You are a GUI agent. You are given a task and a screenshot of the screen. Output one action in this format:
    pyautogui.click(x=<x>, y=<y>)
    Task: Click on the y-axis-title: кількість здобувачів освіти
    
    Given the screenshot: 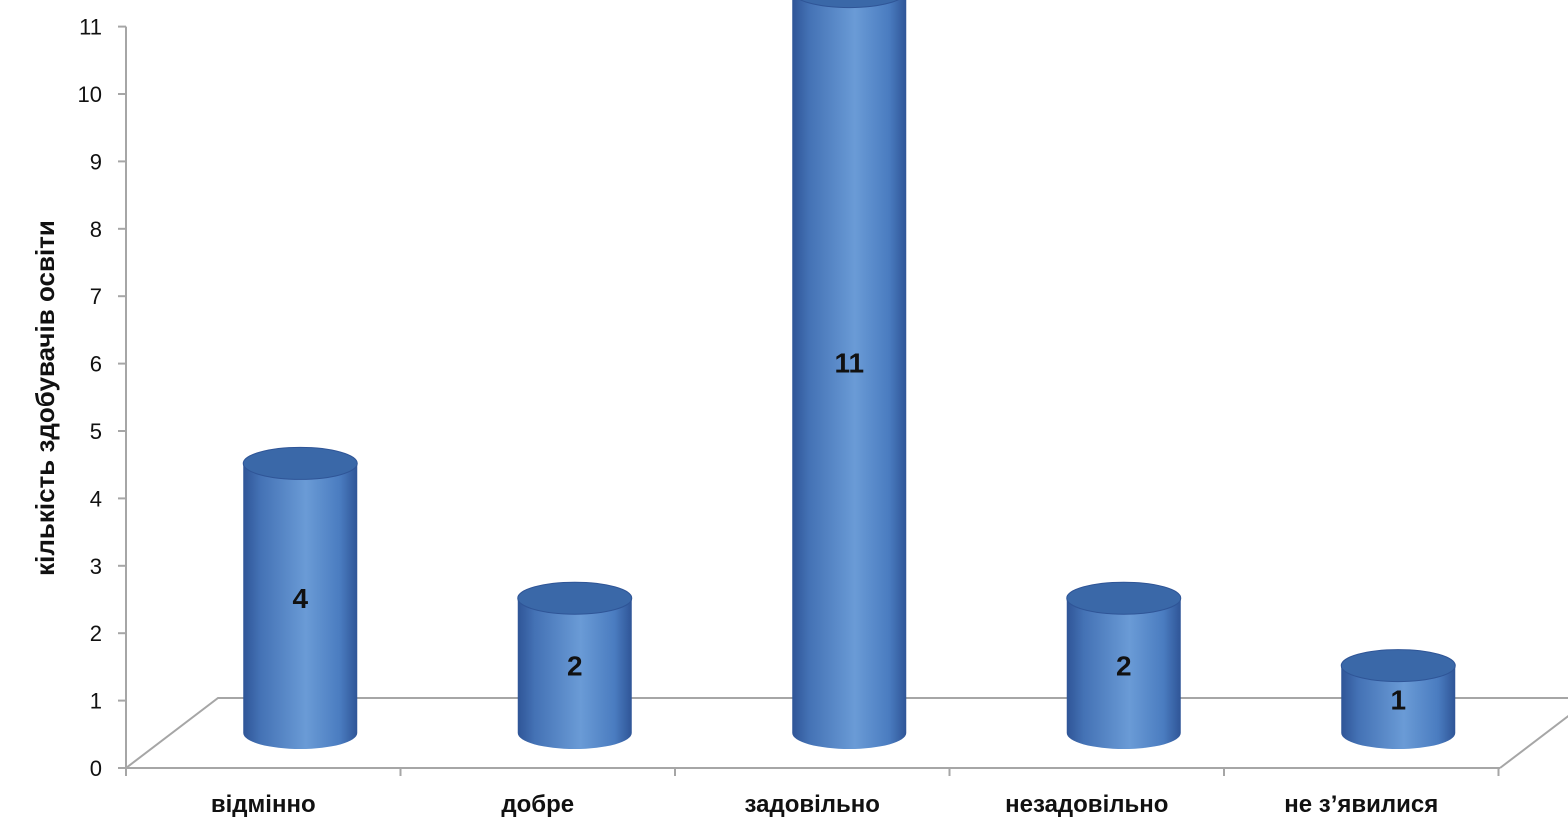 What is the action you would take?
    pyautogui.click(x=45, y=398)
    